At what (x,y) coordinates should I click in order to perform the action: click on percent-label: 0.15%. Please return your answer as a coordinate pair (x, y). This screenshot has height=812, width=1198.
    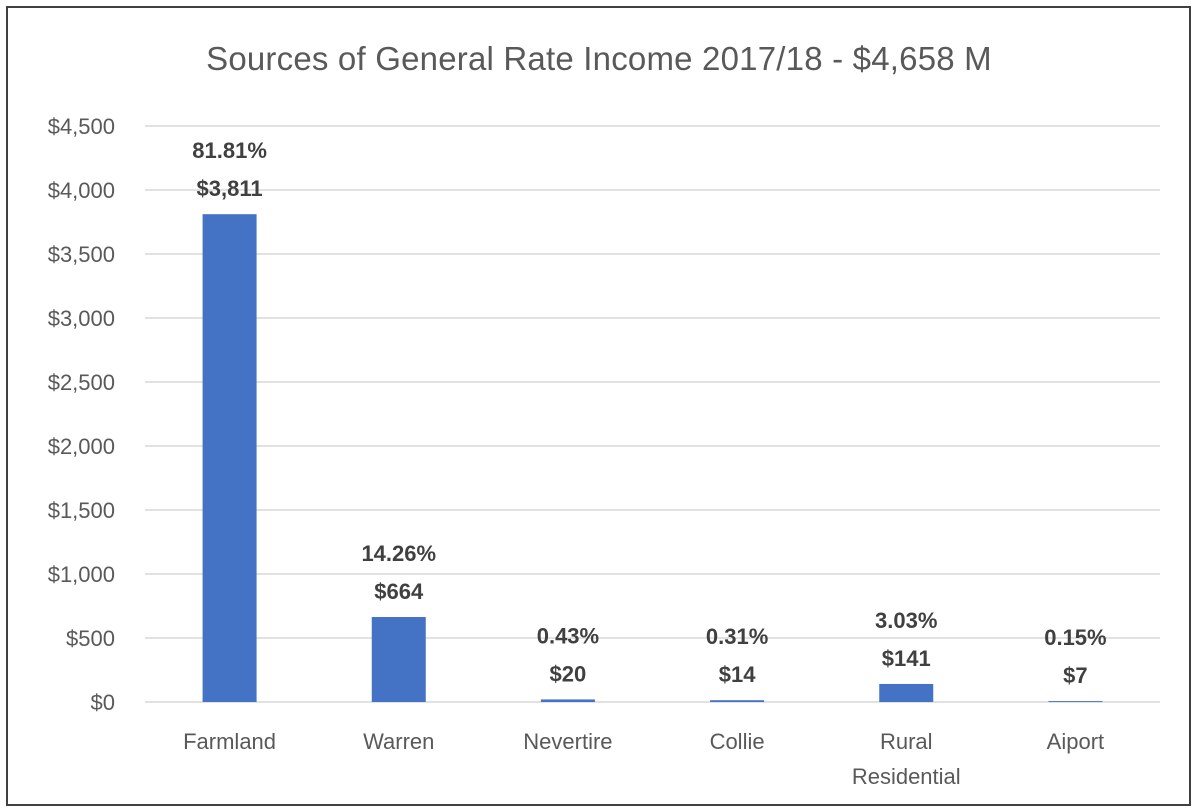
    Looking at the image, I should click on (1075, 637).